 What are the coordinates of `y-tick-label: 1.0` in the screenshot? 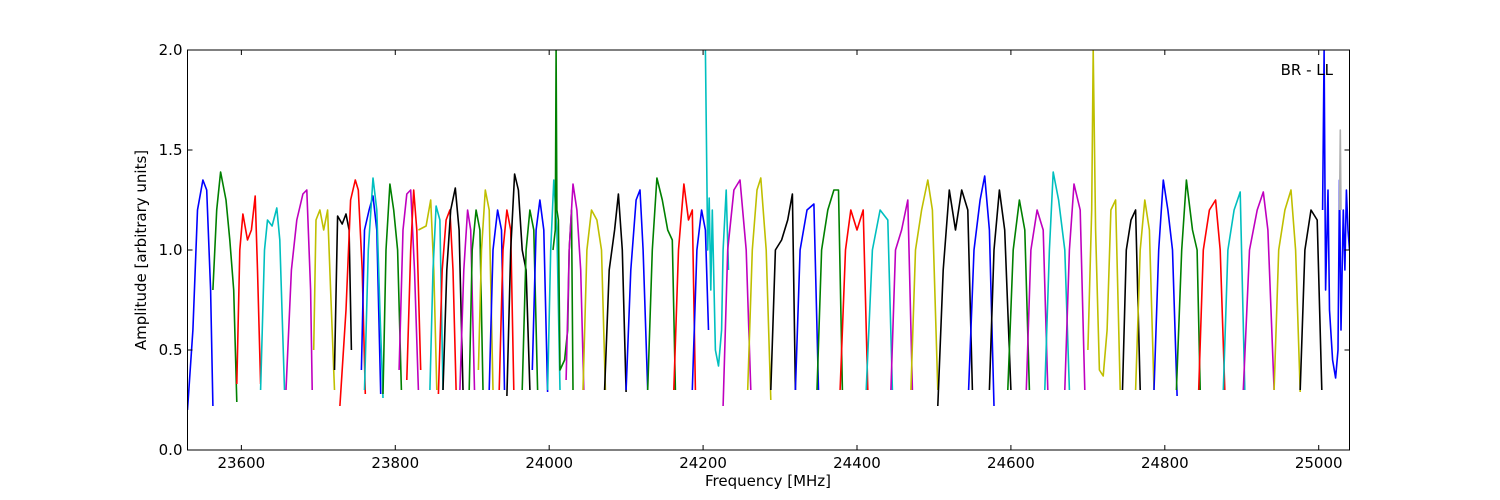 It's located at (171, 250).